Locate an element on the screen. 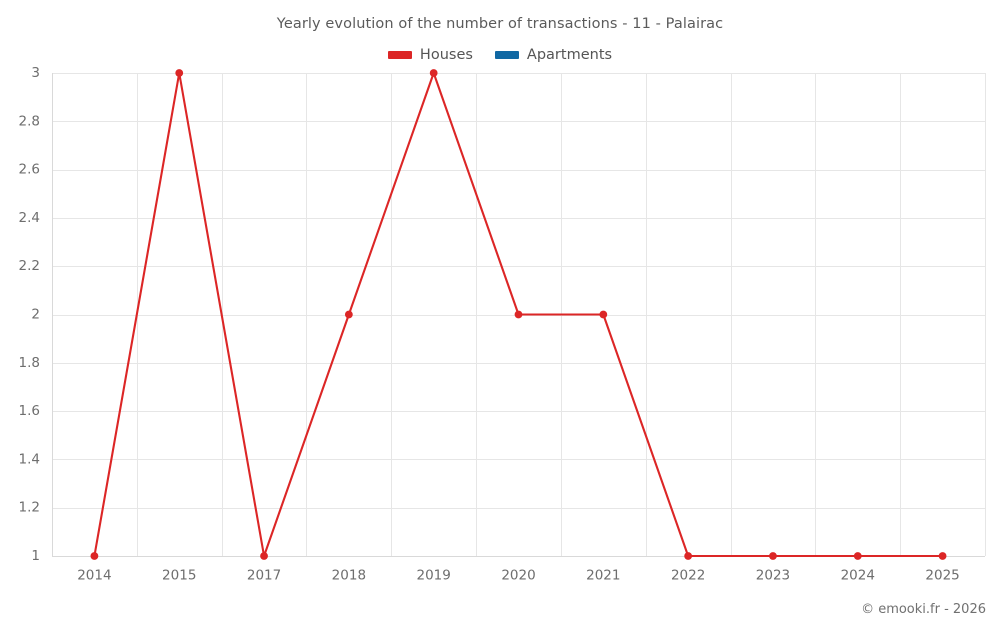 This screenshot has height=625, width=1000. legend-swatch-apartments is located at coordinates (506, 55).